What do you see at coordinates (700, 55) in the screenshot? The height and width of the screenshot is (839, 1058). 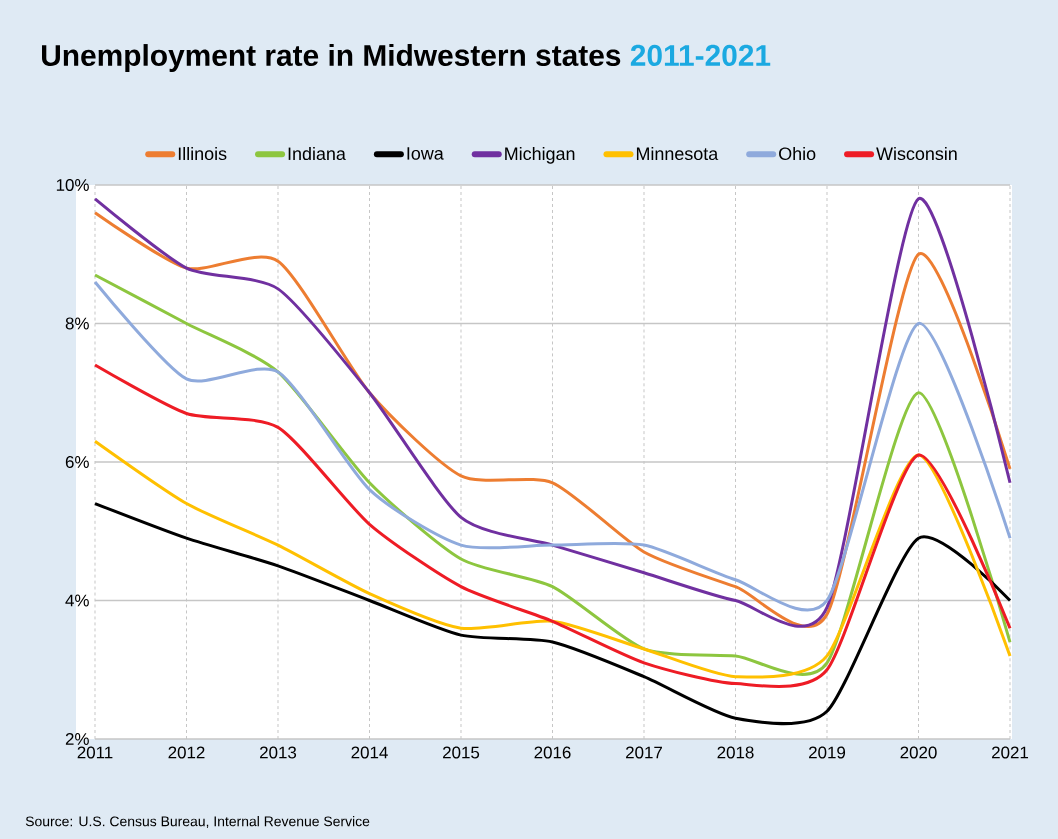 I see `chart-subtitle: 2011-2021` at bounding box center [700, 55].